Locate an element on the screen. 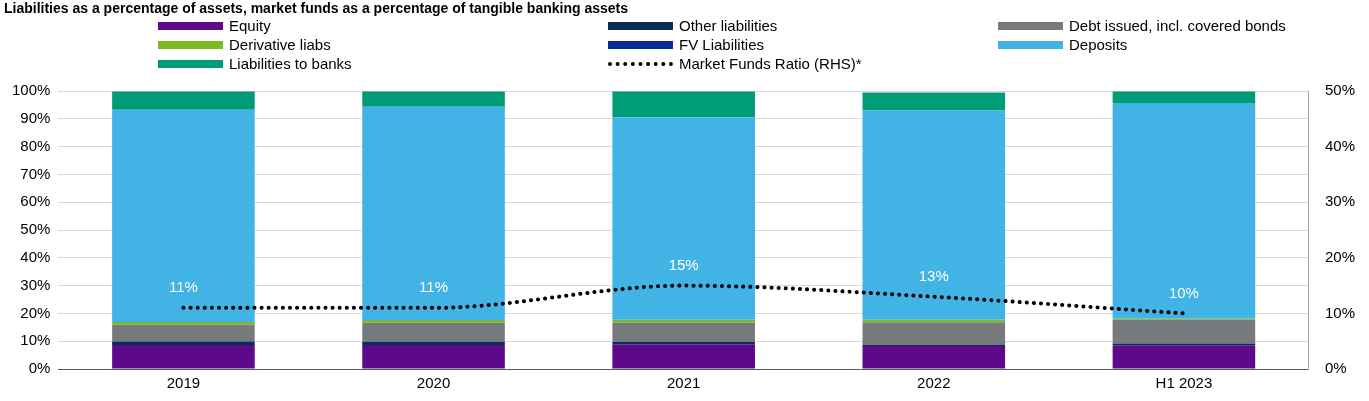 The height and width of the screenshot is (401, 1369). y-tick-label: 40% is located at coordinates (35, 256).